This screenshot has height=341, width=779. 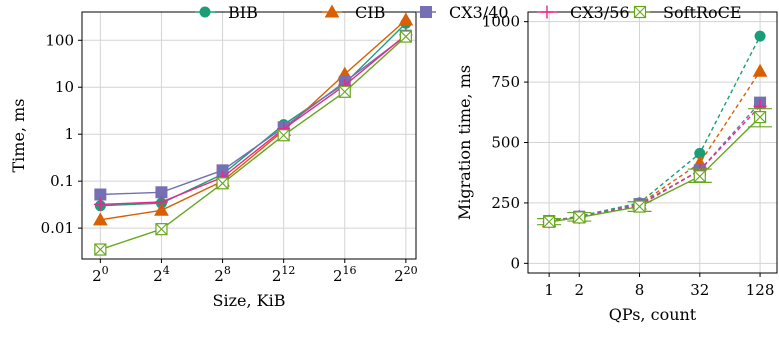 I want to click on y-axis-title: Migration time, ms, so click(x=464, y=142).